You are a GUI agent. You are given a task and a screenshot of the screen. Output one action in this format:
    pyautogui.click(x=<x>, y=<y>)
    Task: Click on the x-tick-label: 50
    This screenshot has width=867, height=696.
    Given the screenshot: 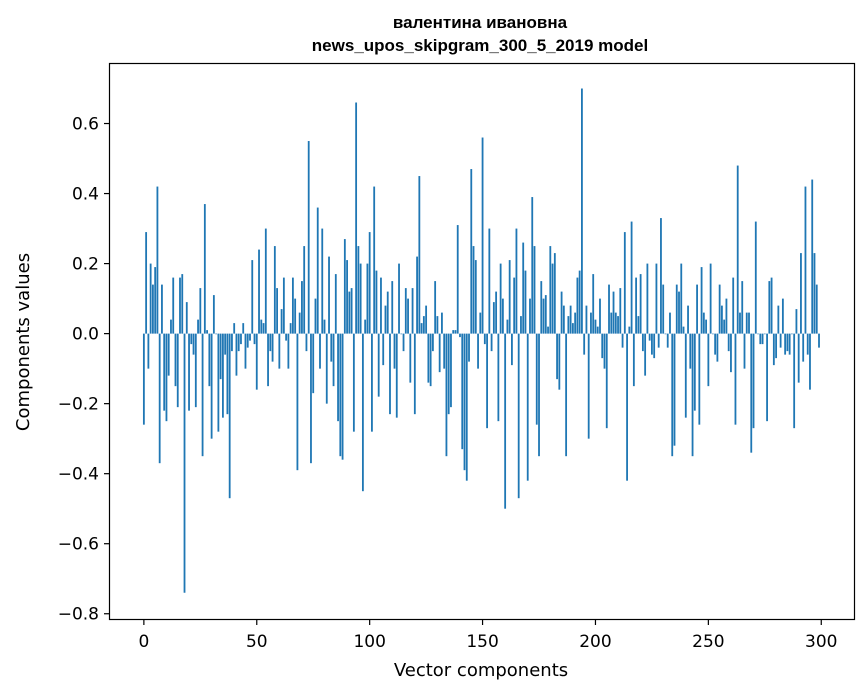 What is the action you would take?
    pyautogui.click(x=257, y=642)
    